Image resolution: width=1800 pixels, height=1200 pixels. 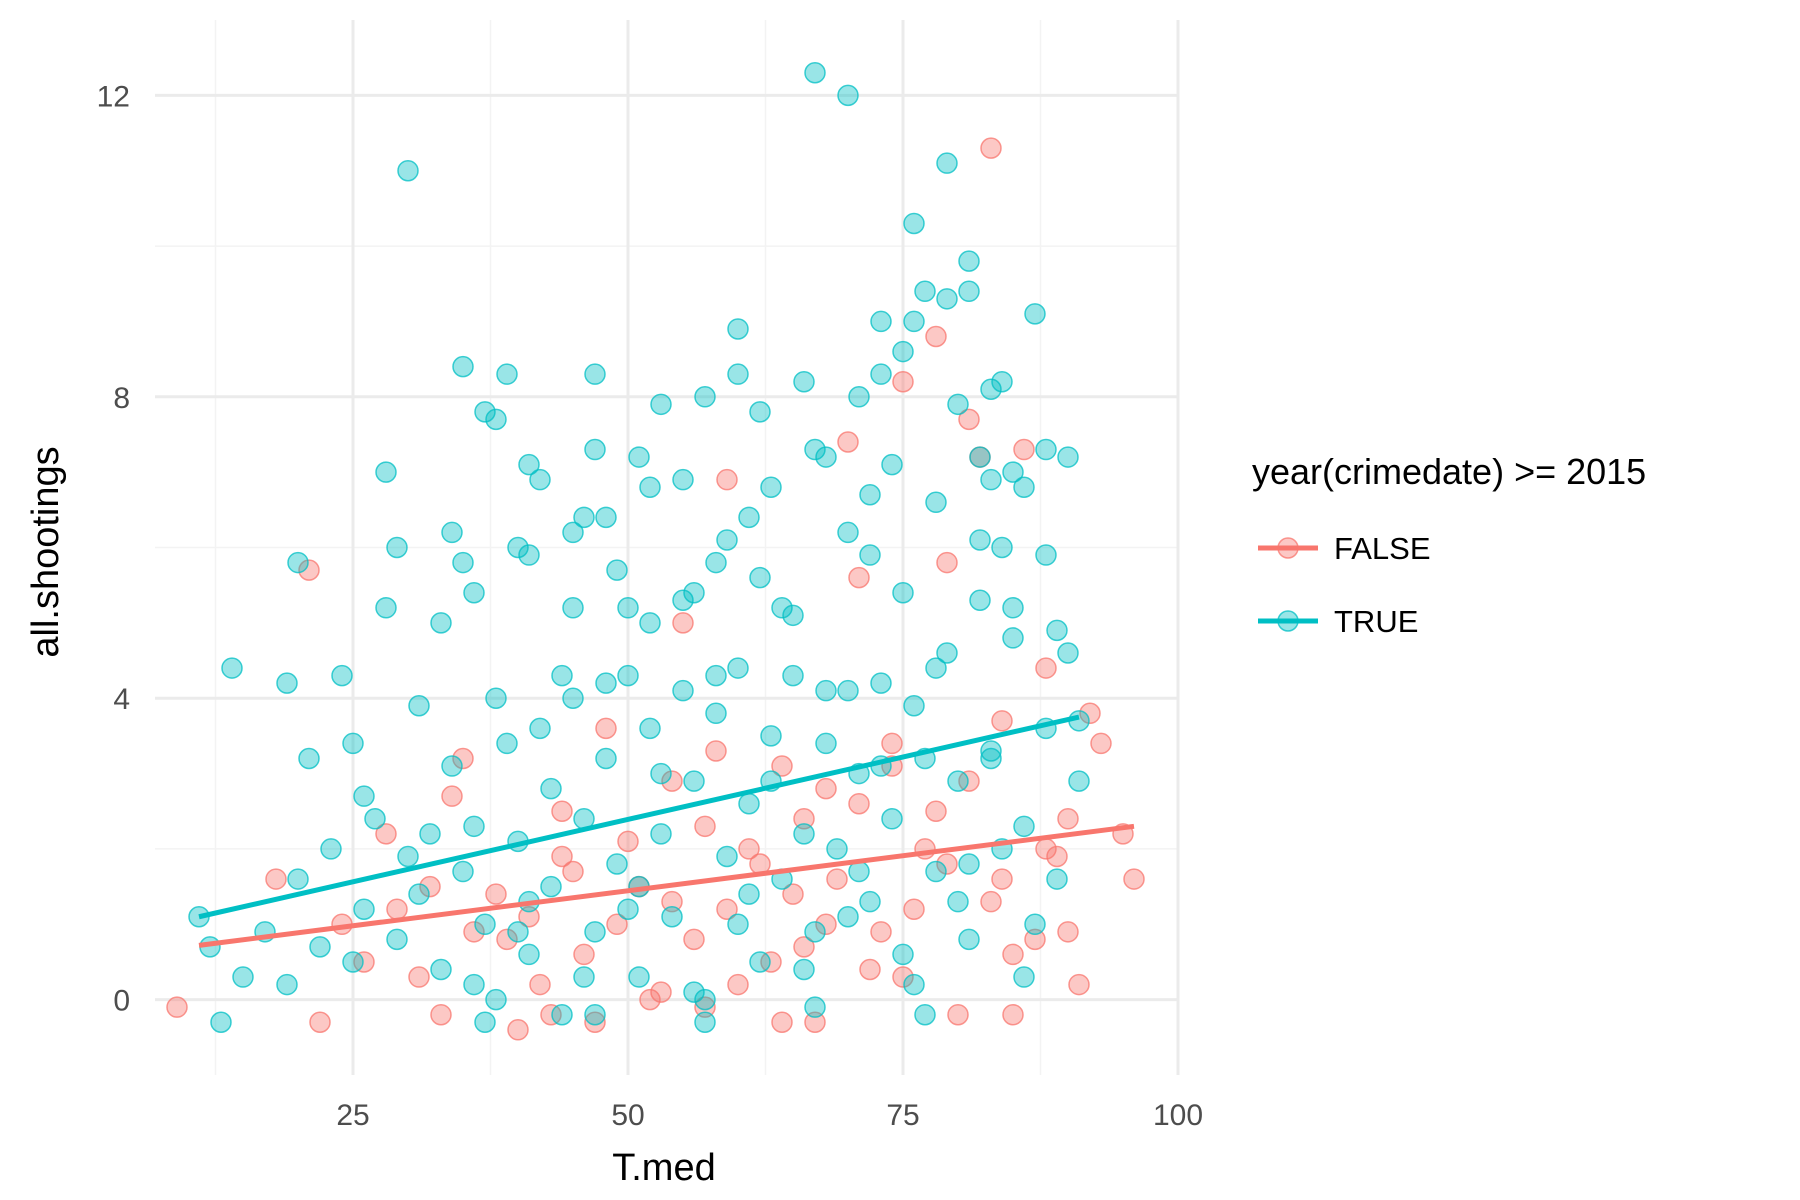 I want to click on x-axis-title: T.med, so click(x=663, y=1168).